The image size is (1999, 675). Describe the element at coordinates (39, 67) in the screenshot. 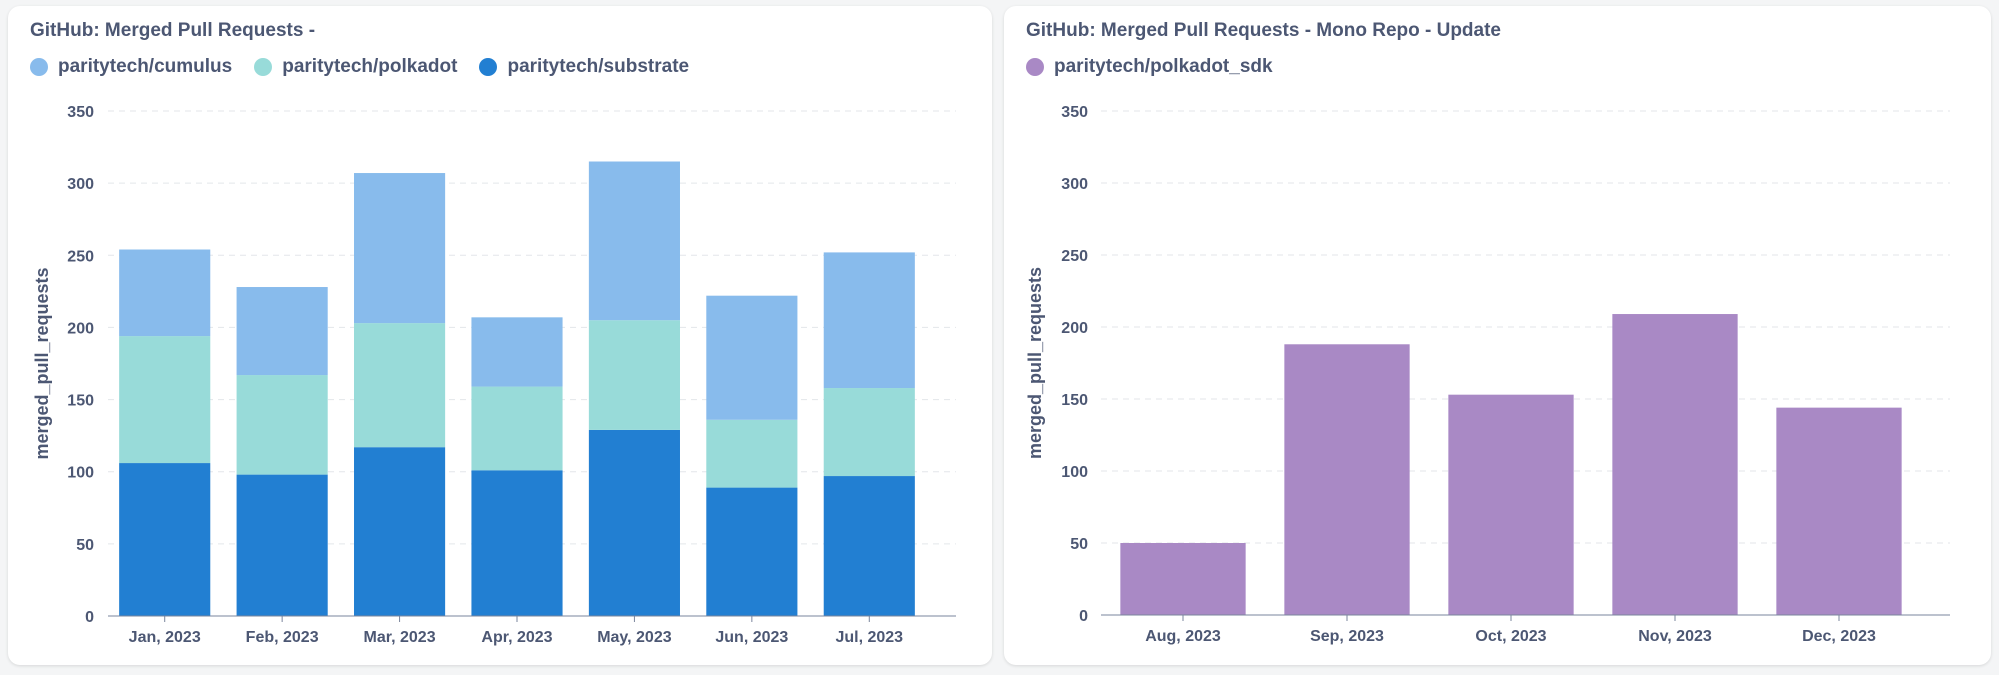

I see `legend-swatch-cumulus` at that location.